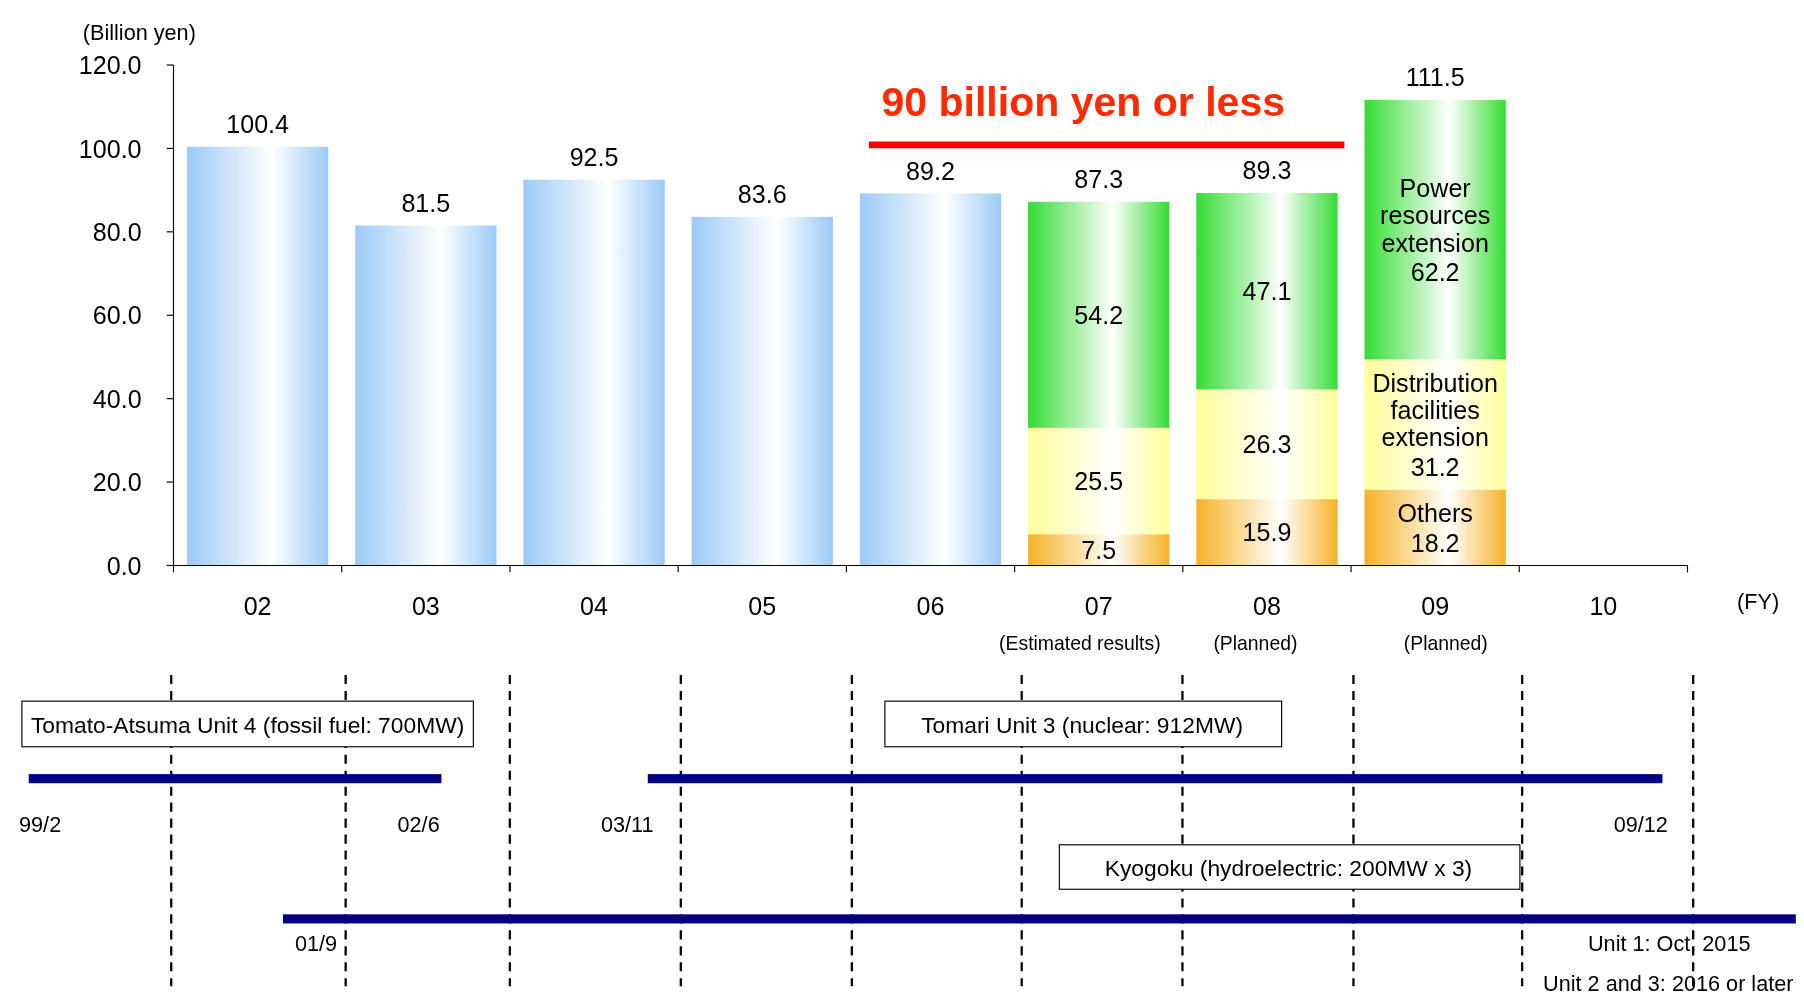  What do you see at coordinates (425, 605) in the screenshot?
I see `x-tick-label: 03` at bounding box center [425, 605].